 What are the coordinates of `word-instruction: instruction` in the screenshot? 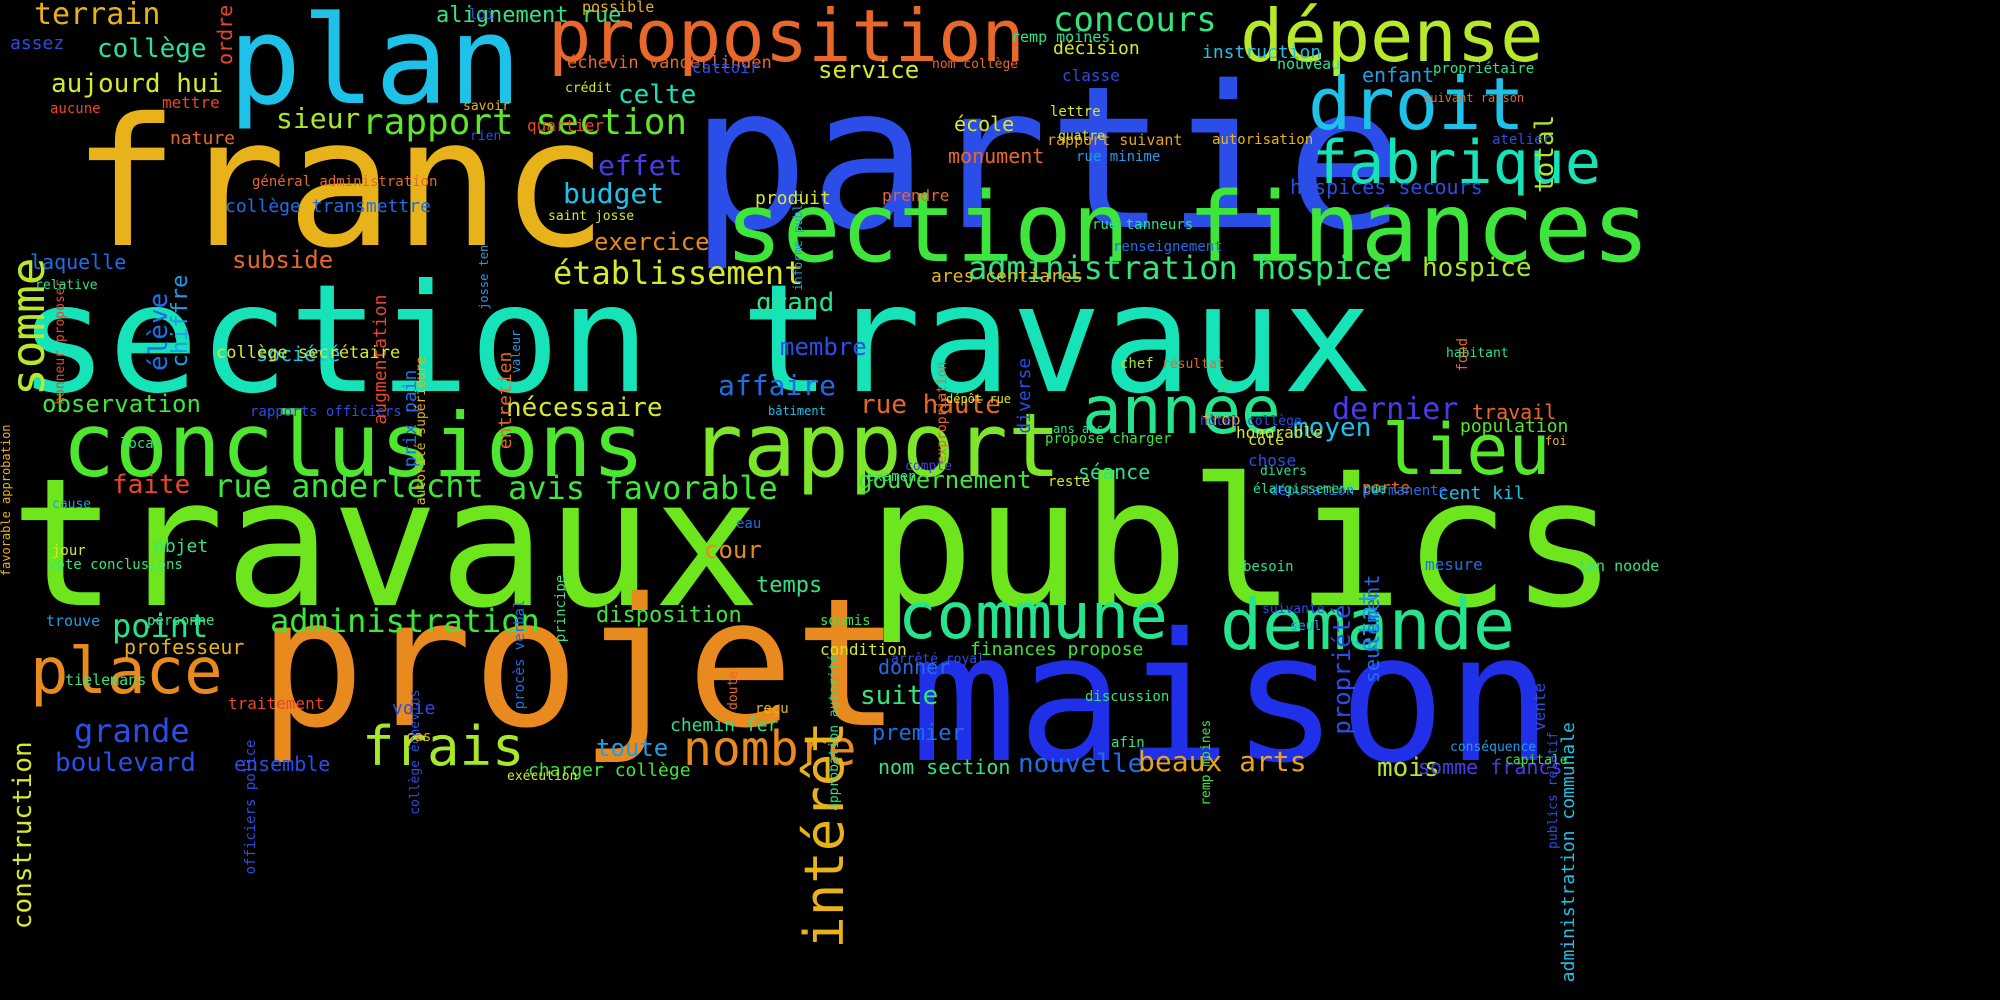 It's located at (1262, 52).